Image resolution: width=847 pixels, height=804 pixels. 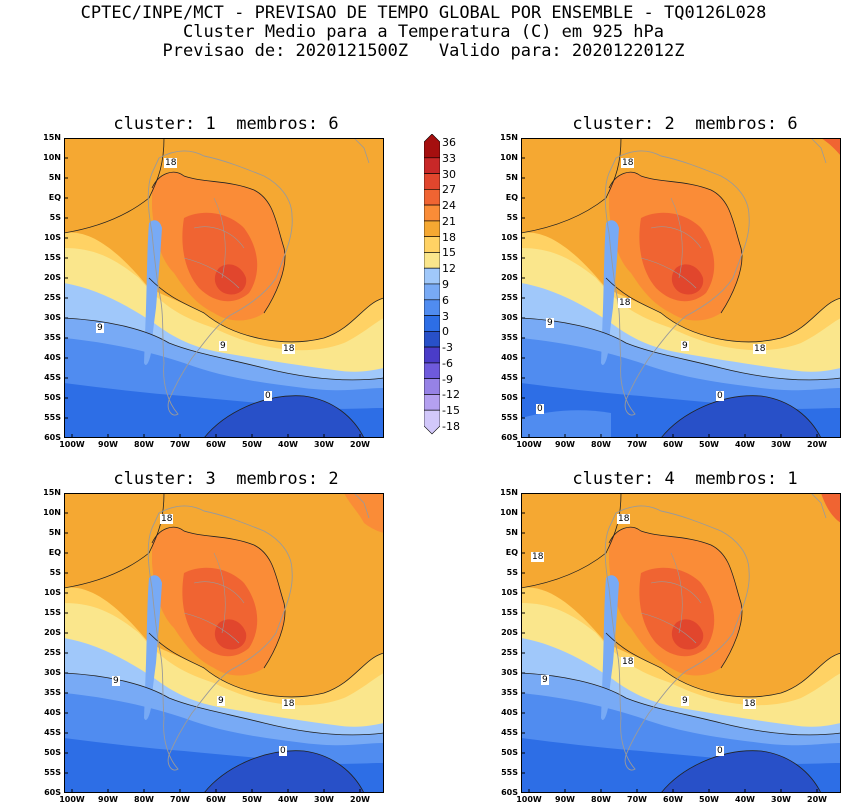 What do you see at coordinates (449, 237) in the screenshot?
I see `colorbar-level-label: 18` at bounding box center [449, 237].